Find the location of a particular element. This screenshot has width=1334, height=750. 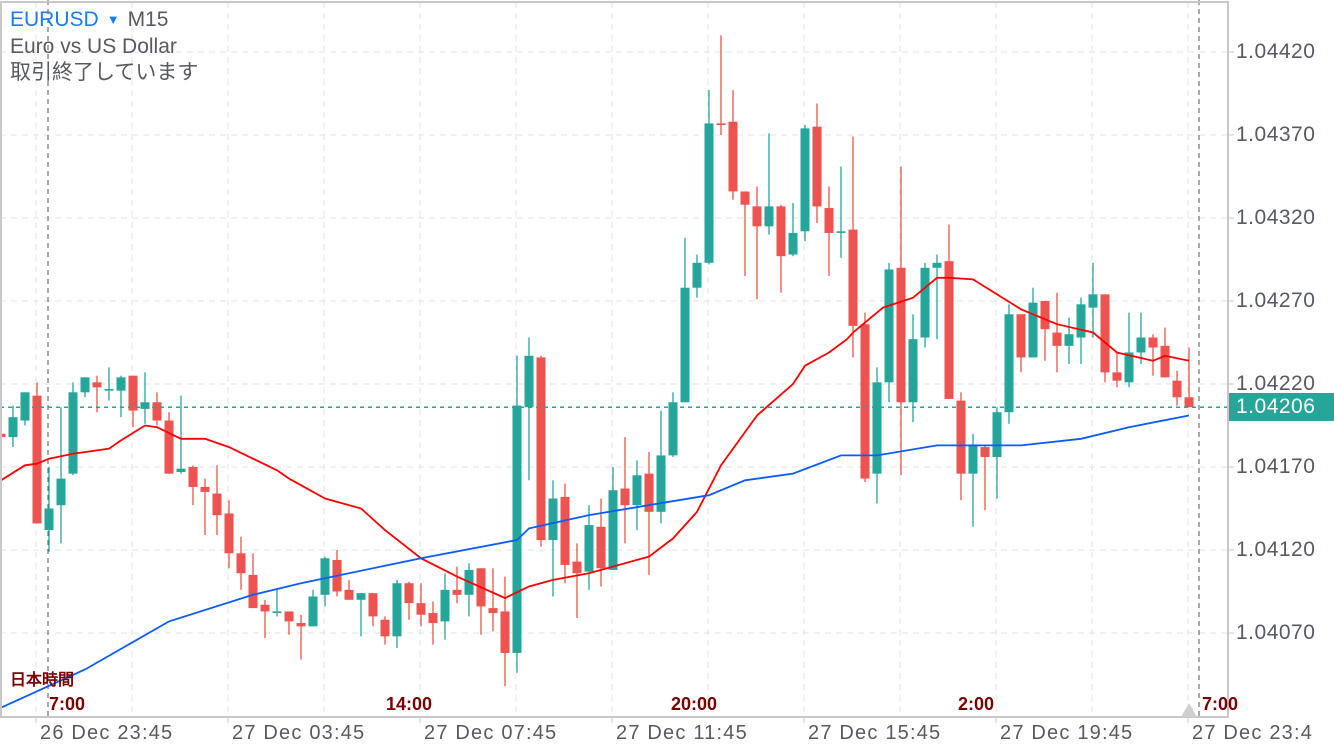

symbol-selector: EURUSD is located at coordinates (54, 19).